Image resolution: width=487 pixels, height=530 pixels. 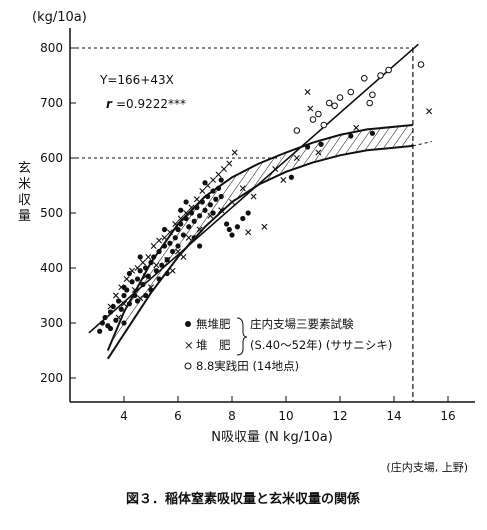 I want to click on legend-marker-open, so click(x=188, y=366).